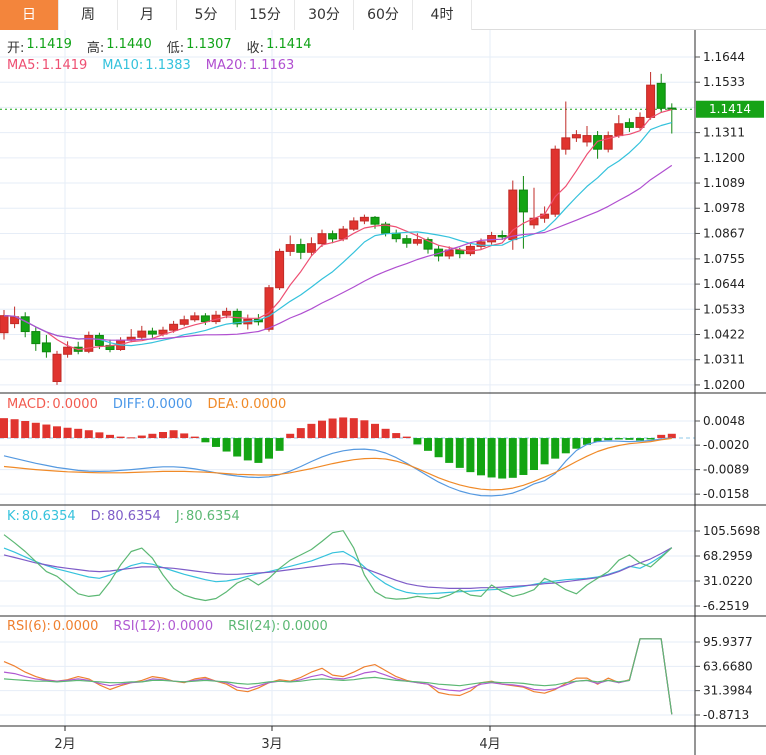  What do you see at coordinates (724, 133) in the screenshot?
I see `axis-tick-label: 1.1311` at bounding box center [724, 133].